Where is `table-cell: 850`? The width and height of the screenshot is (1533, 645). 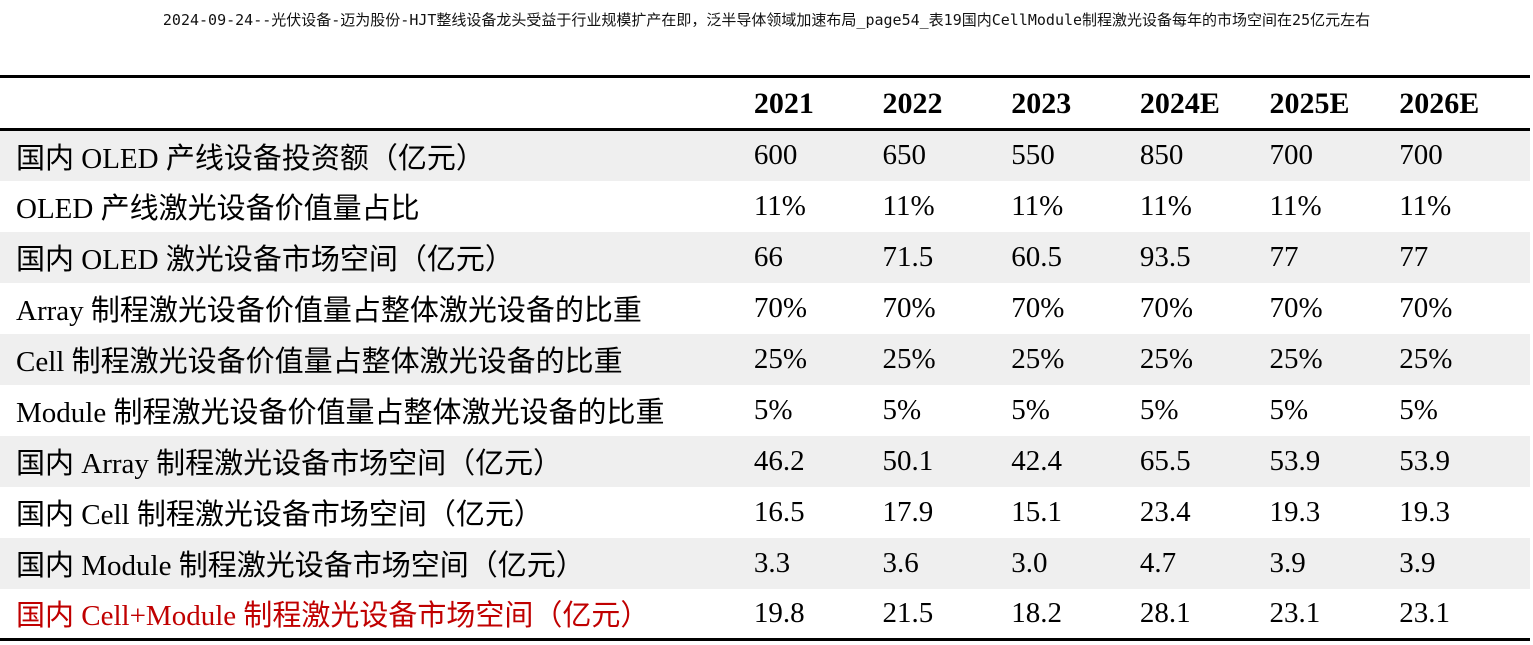
table-cell: 850 is located at coordinates (1161, 155).